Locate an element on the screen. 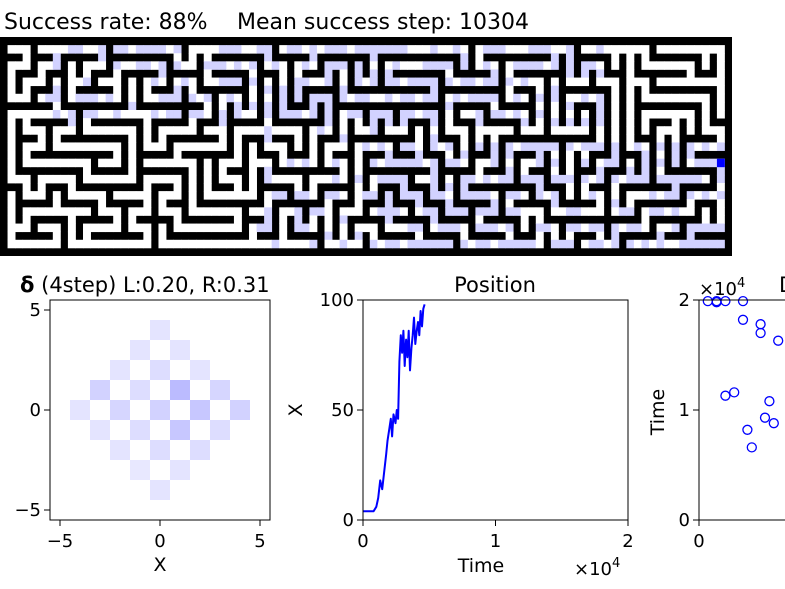 The width and height of the screenshot is (785, 589). position-plot-frame is located at coordinates (495, 410).